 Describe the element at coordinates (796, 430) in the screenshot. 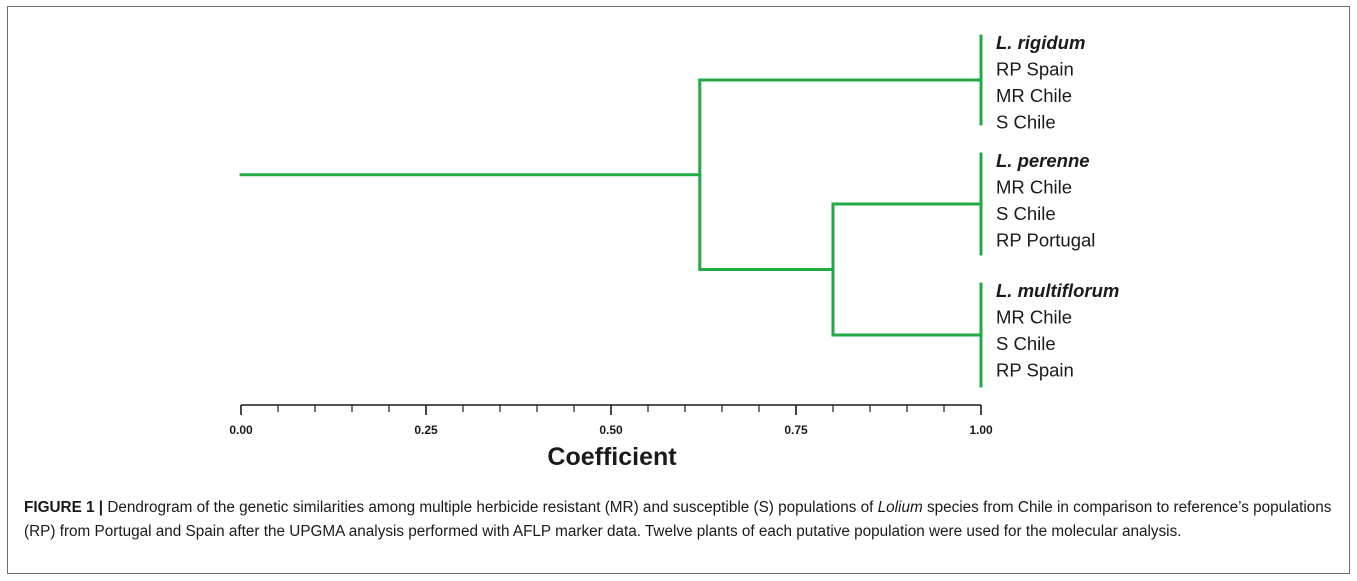

I see `axis-tick-label: 0.75` at that location.